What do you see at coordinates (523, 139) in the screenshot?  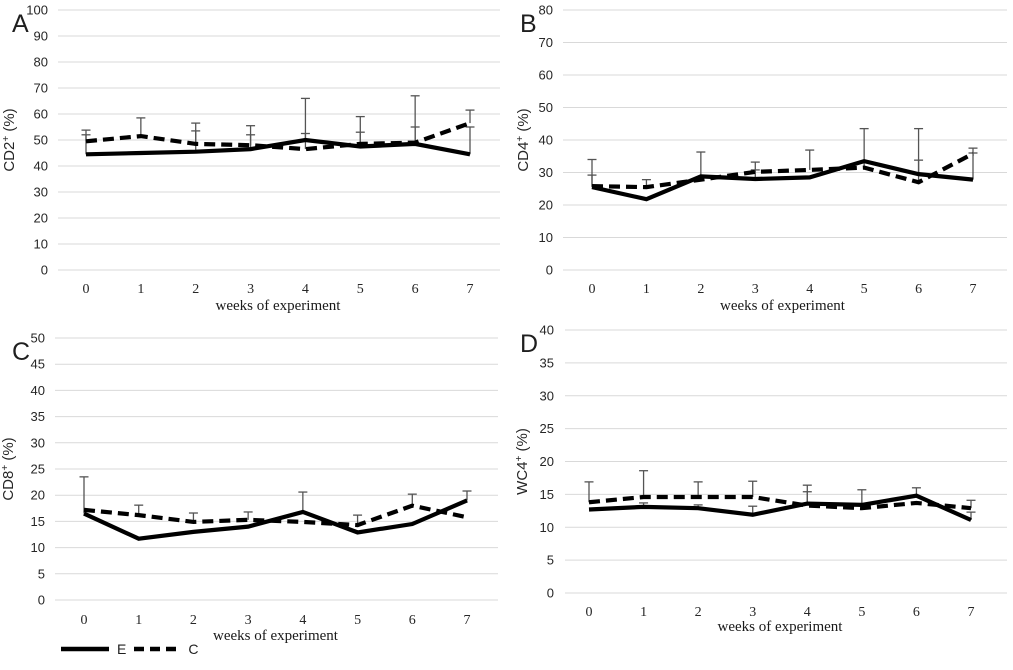 I see `y-axis-title: CD4+ (%)` at bounding box center [523, 139].